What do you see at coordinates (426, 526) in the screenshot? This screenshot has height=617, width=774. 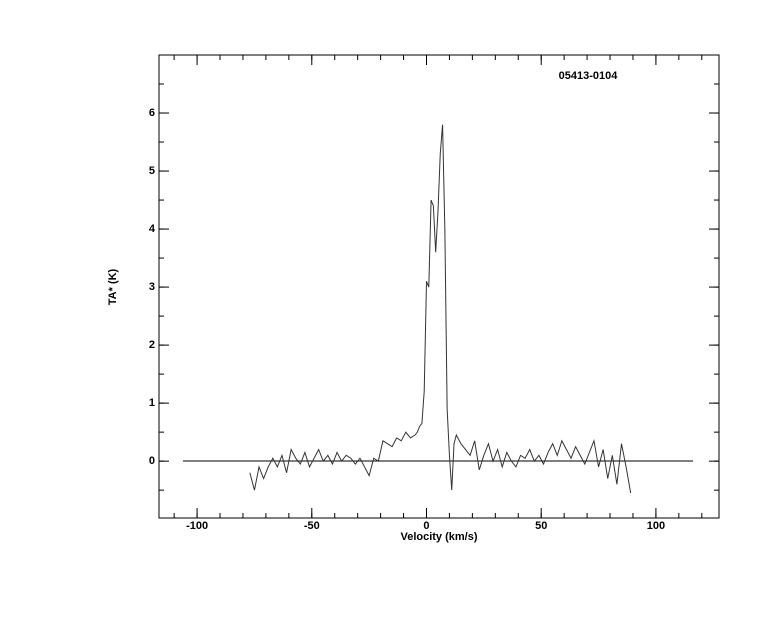 I see `x-tick-label: 0` at bounding box center [426, 526].